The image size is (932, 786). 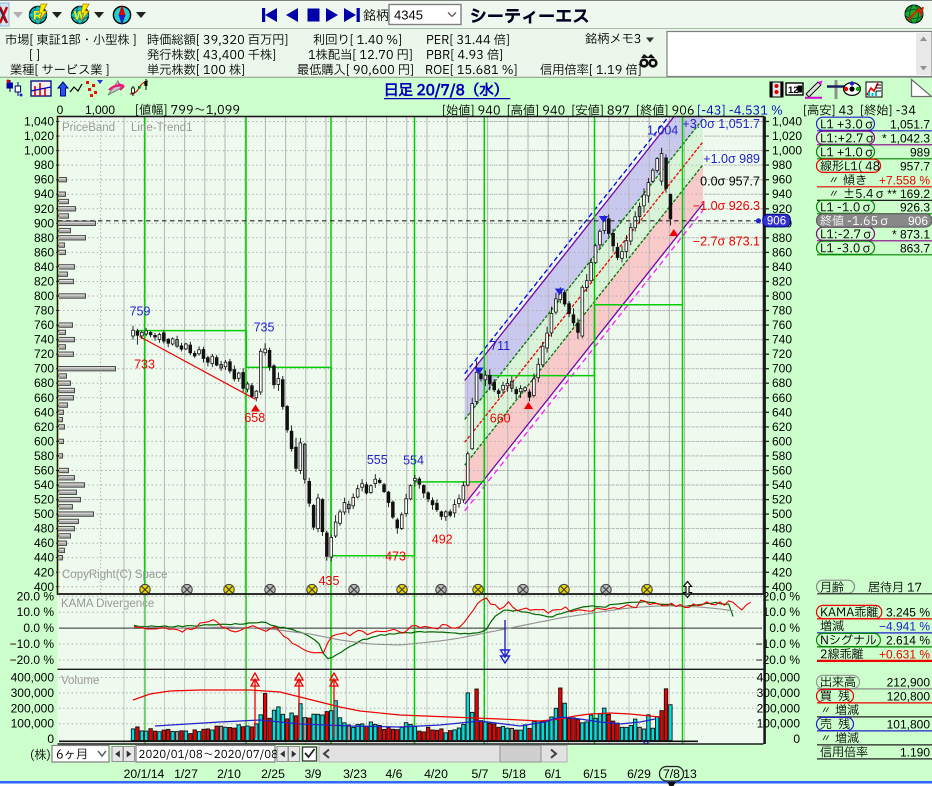 I want to click on svg-text: 906, so click(x=918, y=221).